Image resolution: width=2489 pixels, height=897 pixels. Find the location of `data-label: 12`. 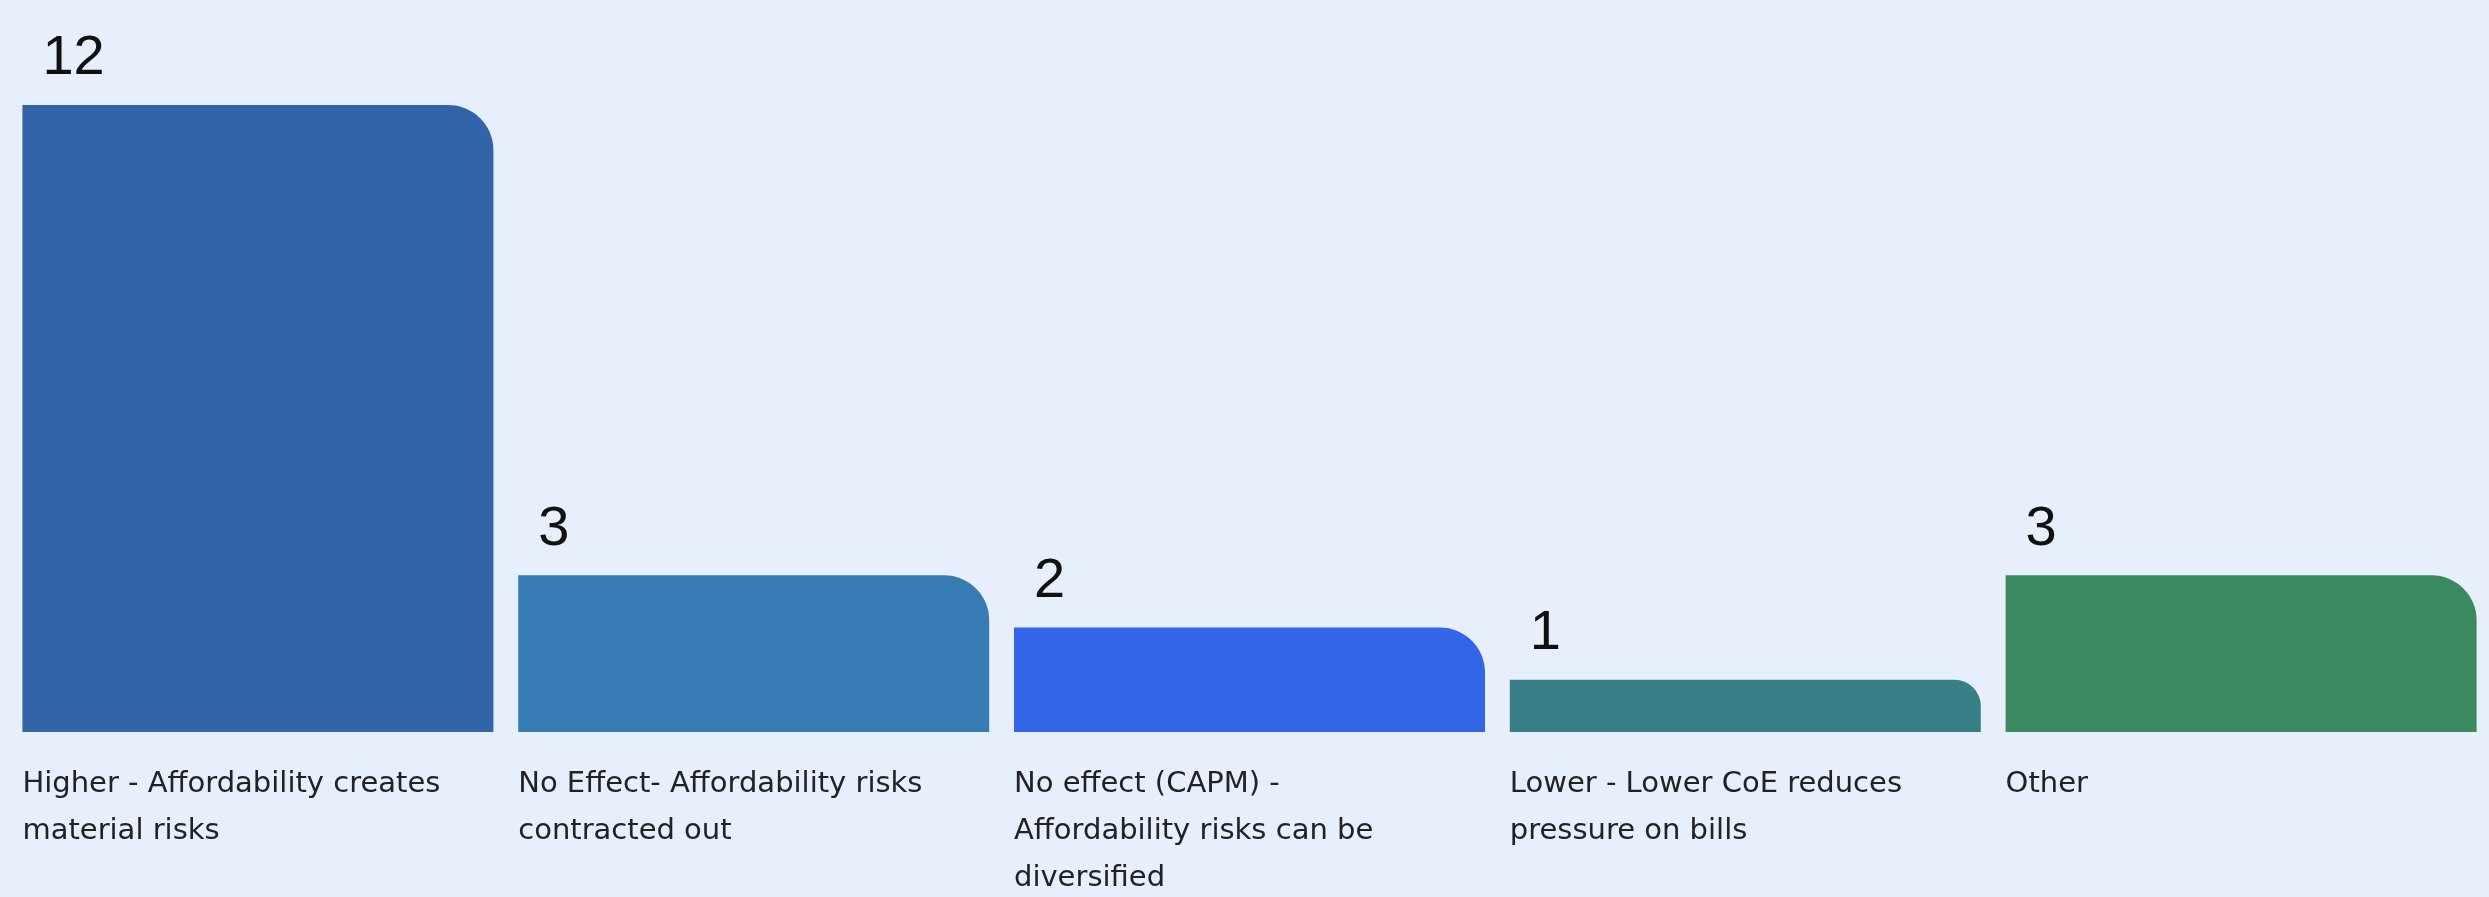

data-label: 12 is located at coordinates (73, 55).